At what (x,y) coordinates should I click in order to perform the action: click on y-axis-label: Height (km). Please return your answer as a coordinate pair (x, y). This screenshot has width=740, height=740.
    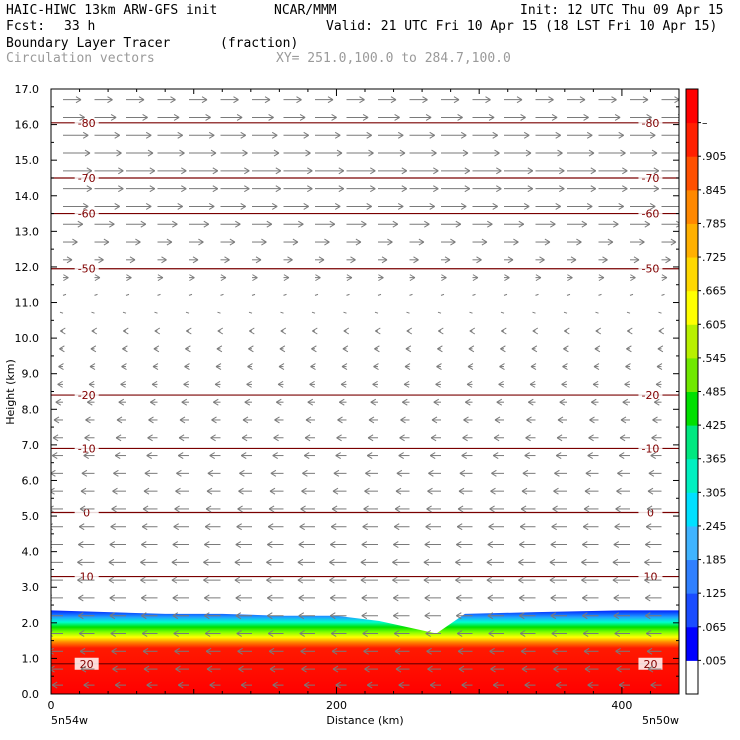
    Looking at the image, I should click on (10, 392).